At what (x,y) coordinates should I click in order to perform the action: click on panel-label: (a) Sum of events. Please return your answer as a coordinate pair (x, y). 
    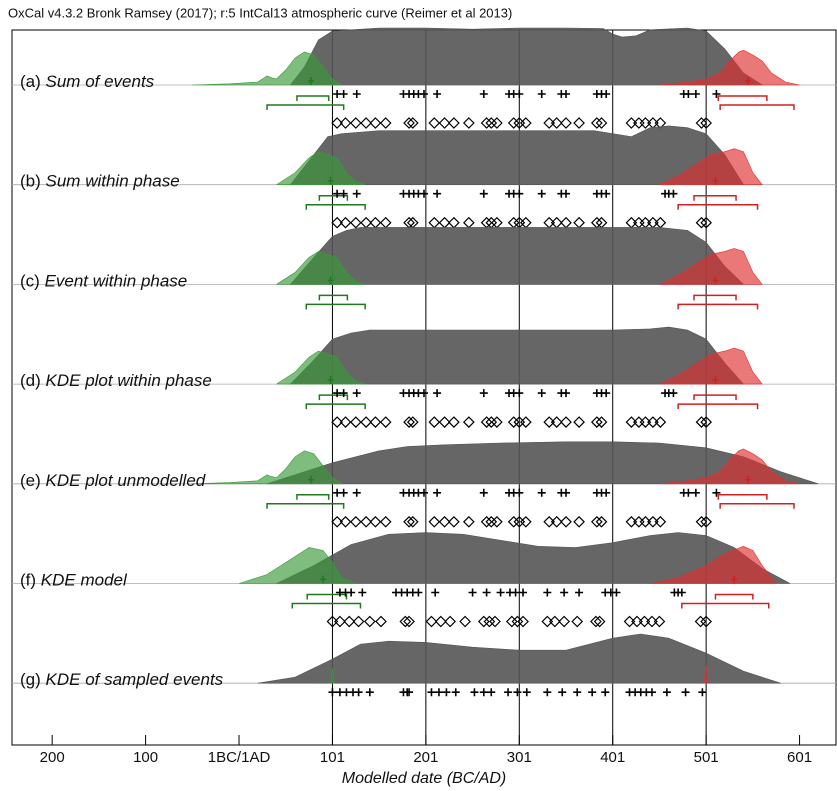
    Looking at the image, I should click on (87, 81).